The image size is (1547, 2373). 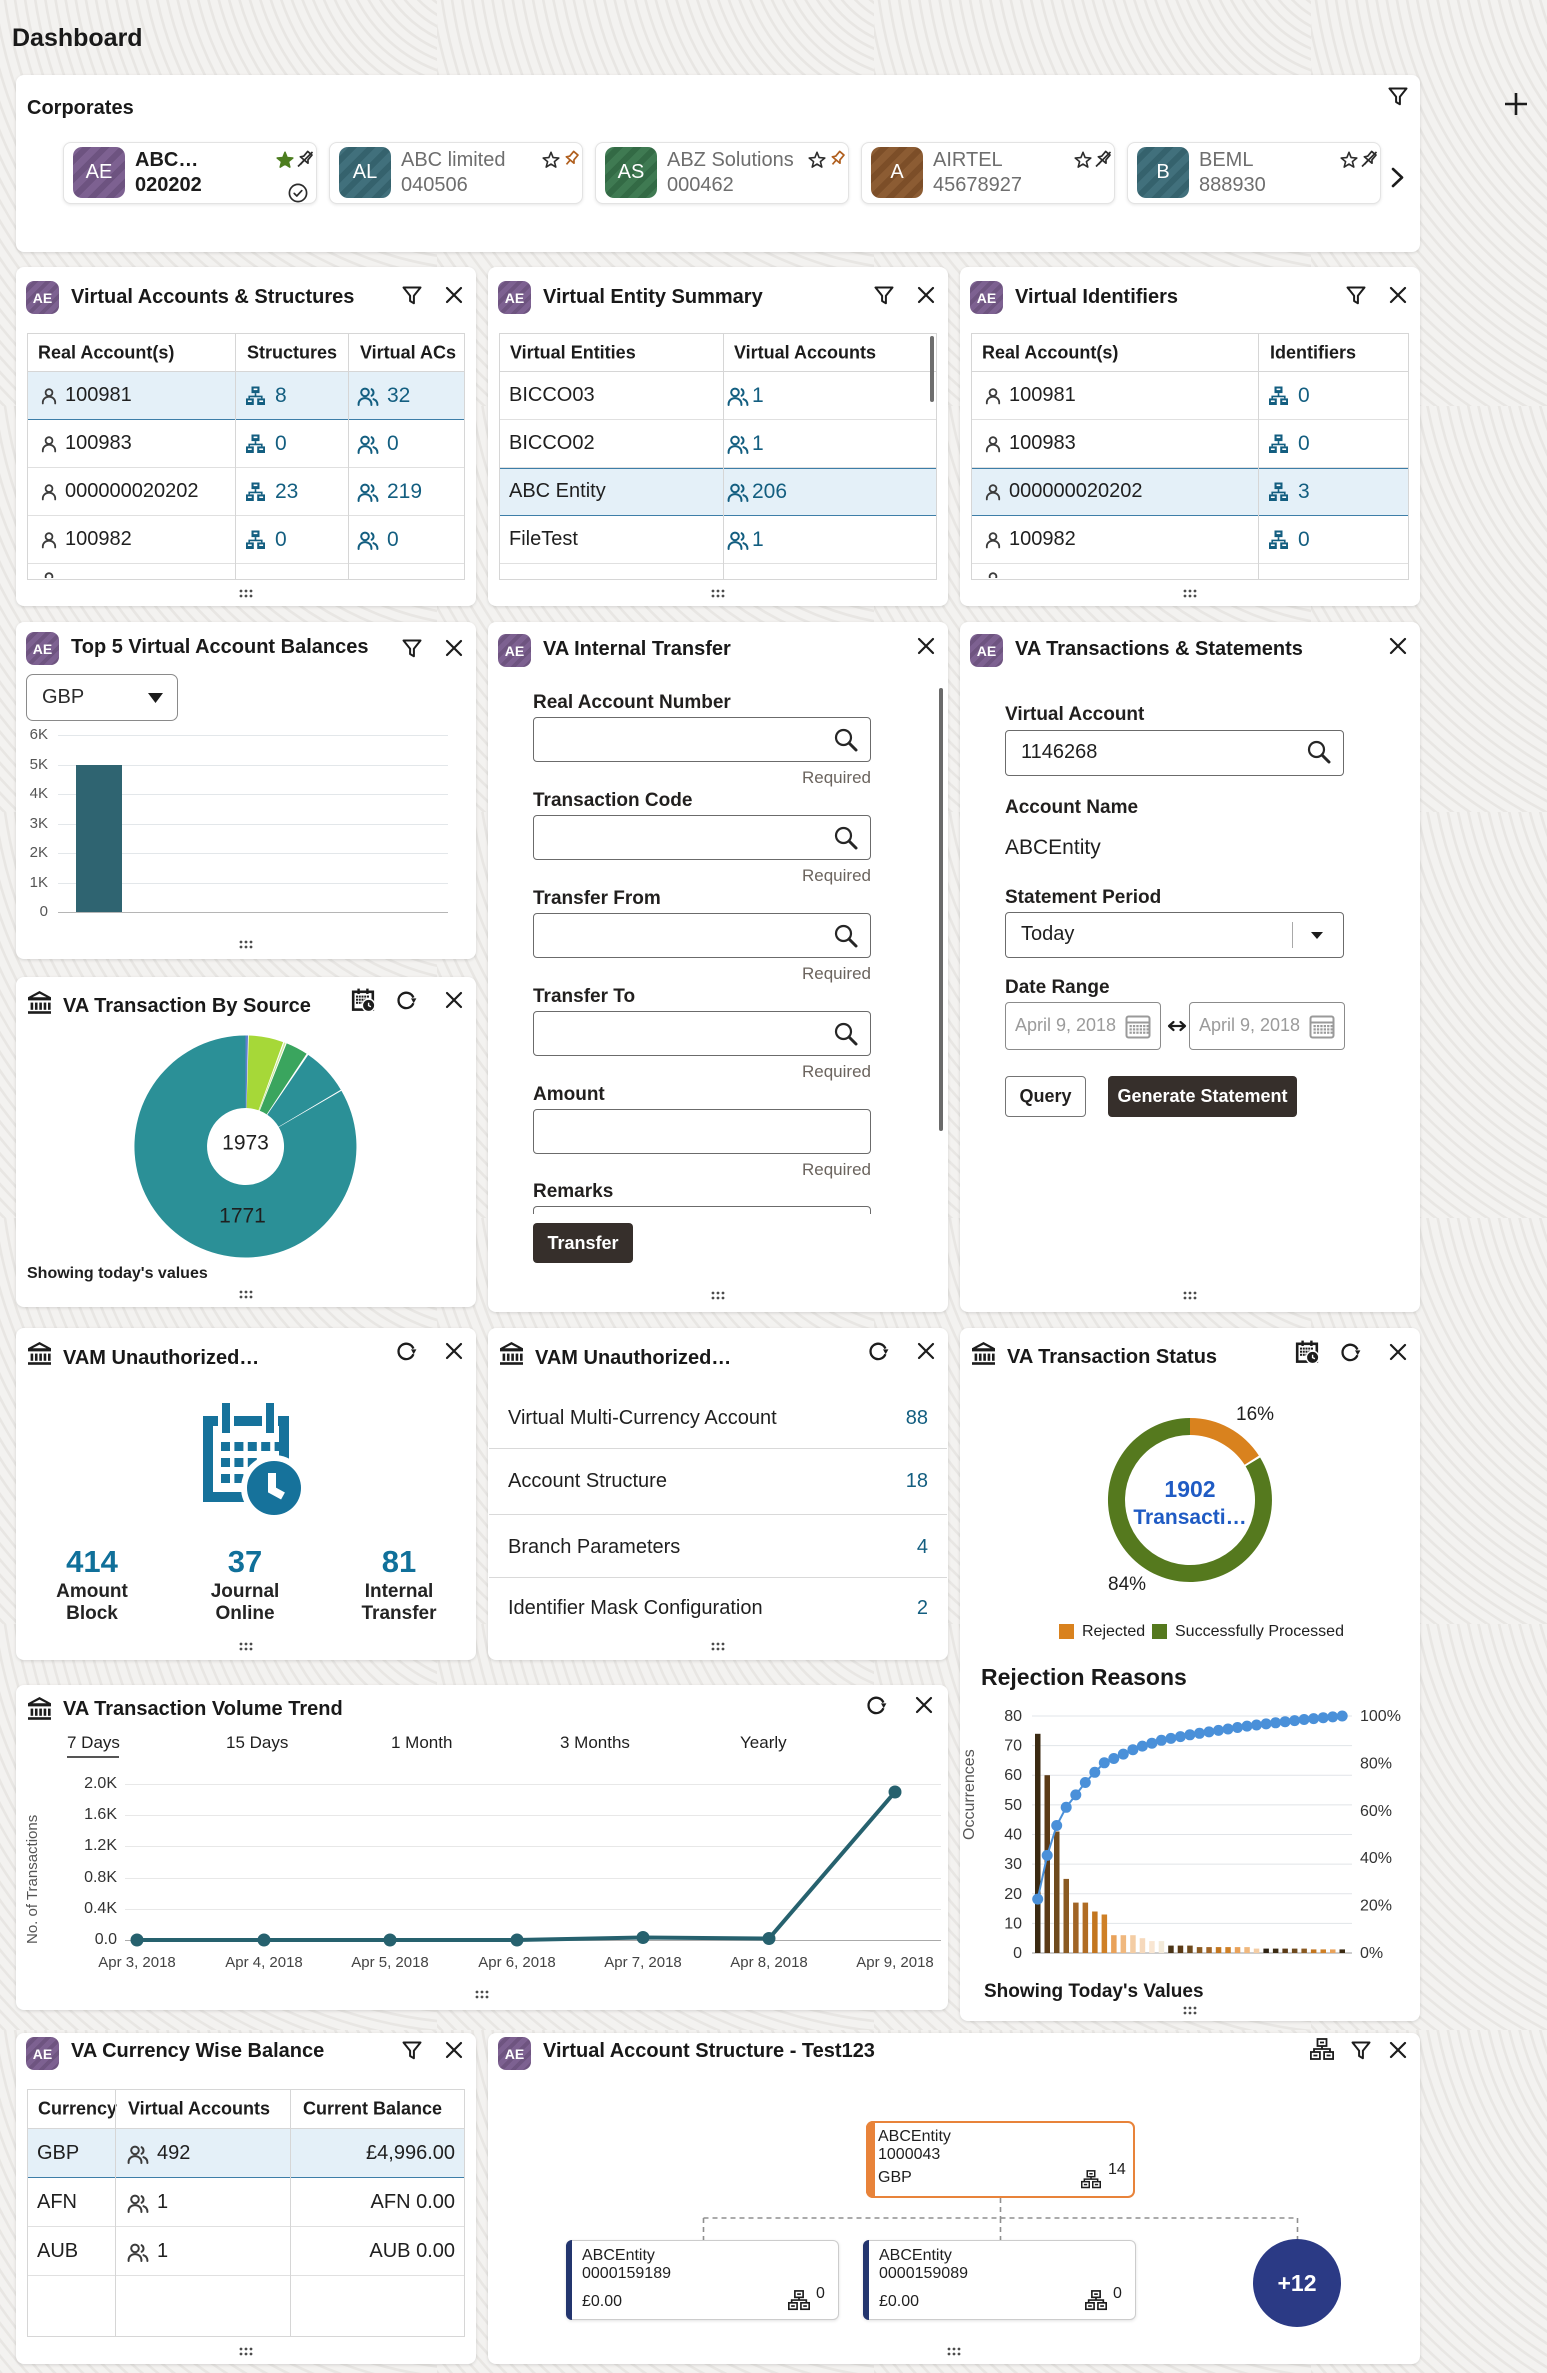 What do you see at coordinates (1376, 1763) in the screenshot?
I see `svg-text: 80%` at bounding box center [1376, 1763].